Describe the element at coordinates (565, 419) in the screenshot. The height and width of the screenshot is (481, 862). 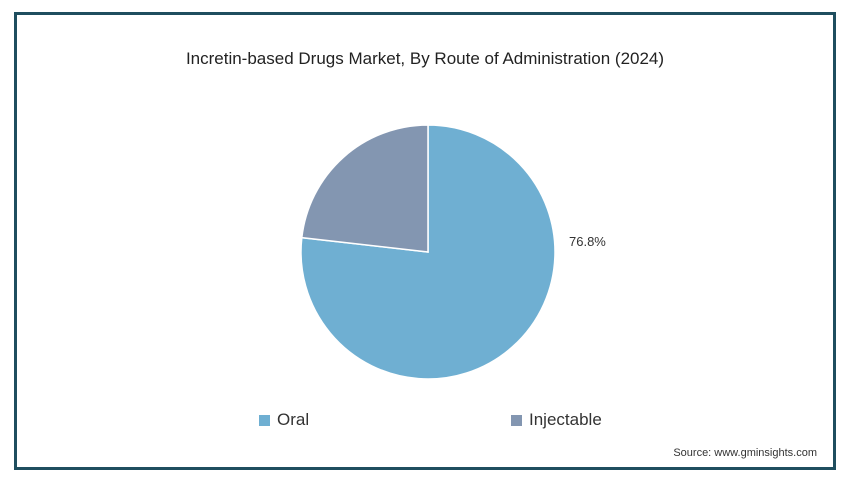
I see `legend-label-injectable: Injectable` at that location.